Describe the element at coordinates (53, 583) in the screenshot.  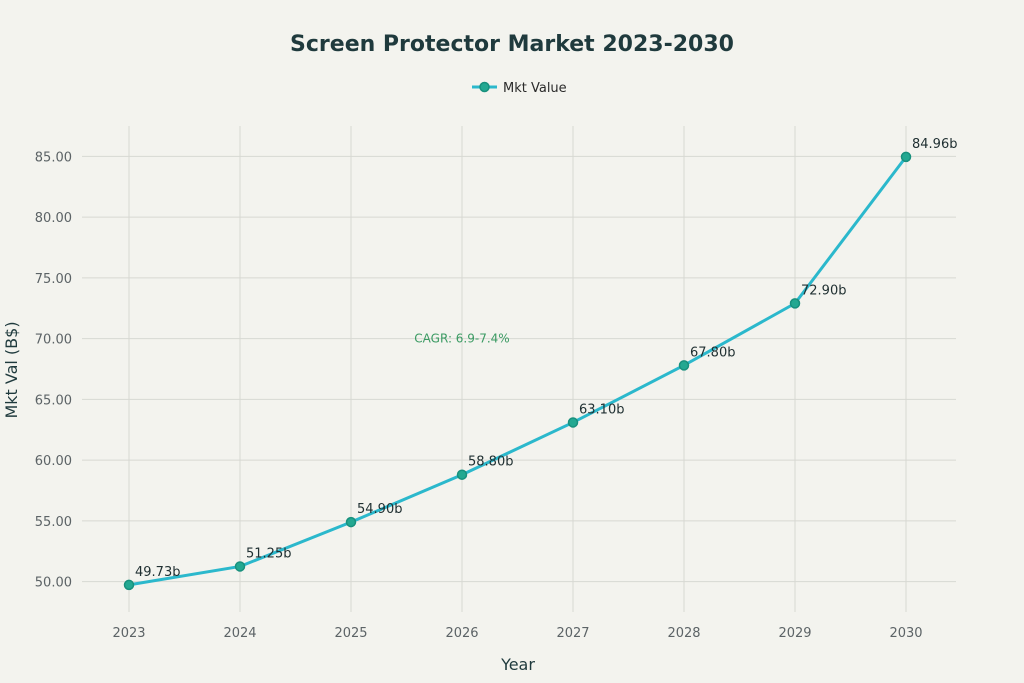
I see `y-tick-label: 50.00` at that location.